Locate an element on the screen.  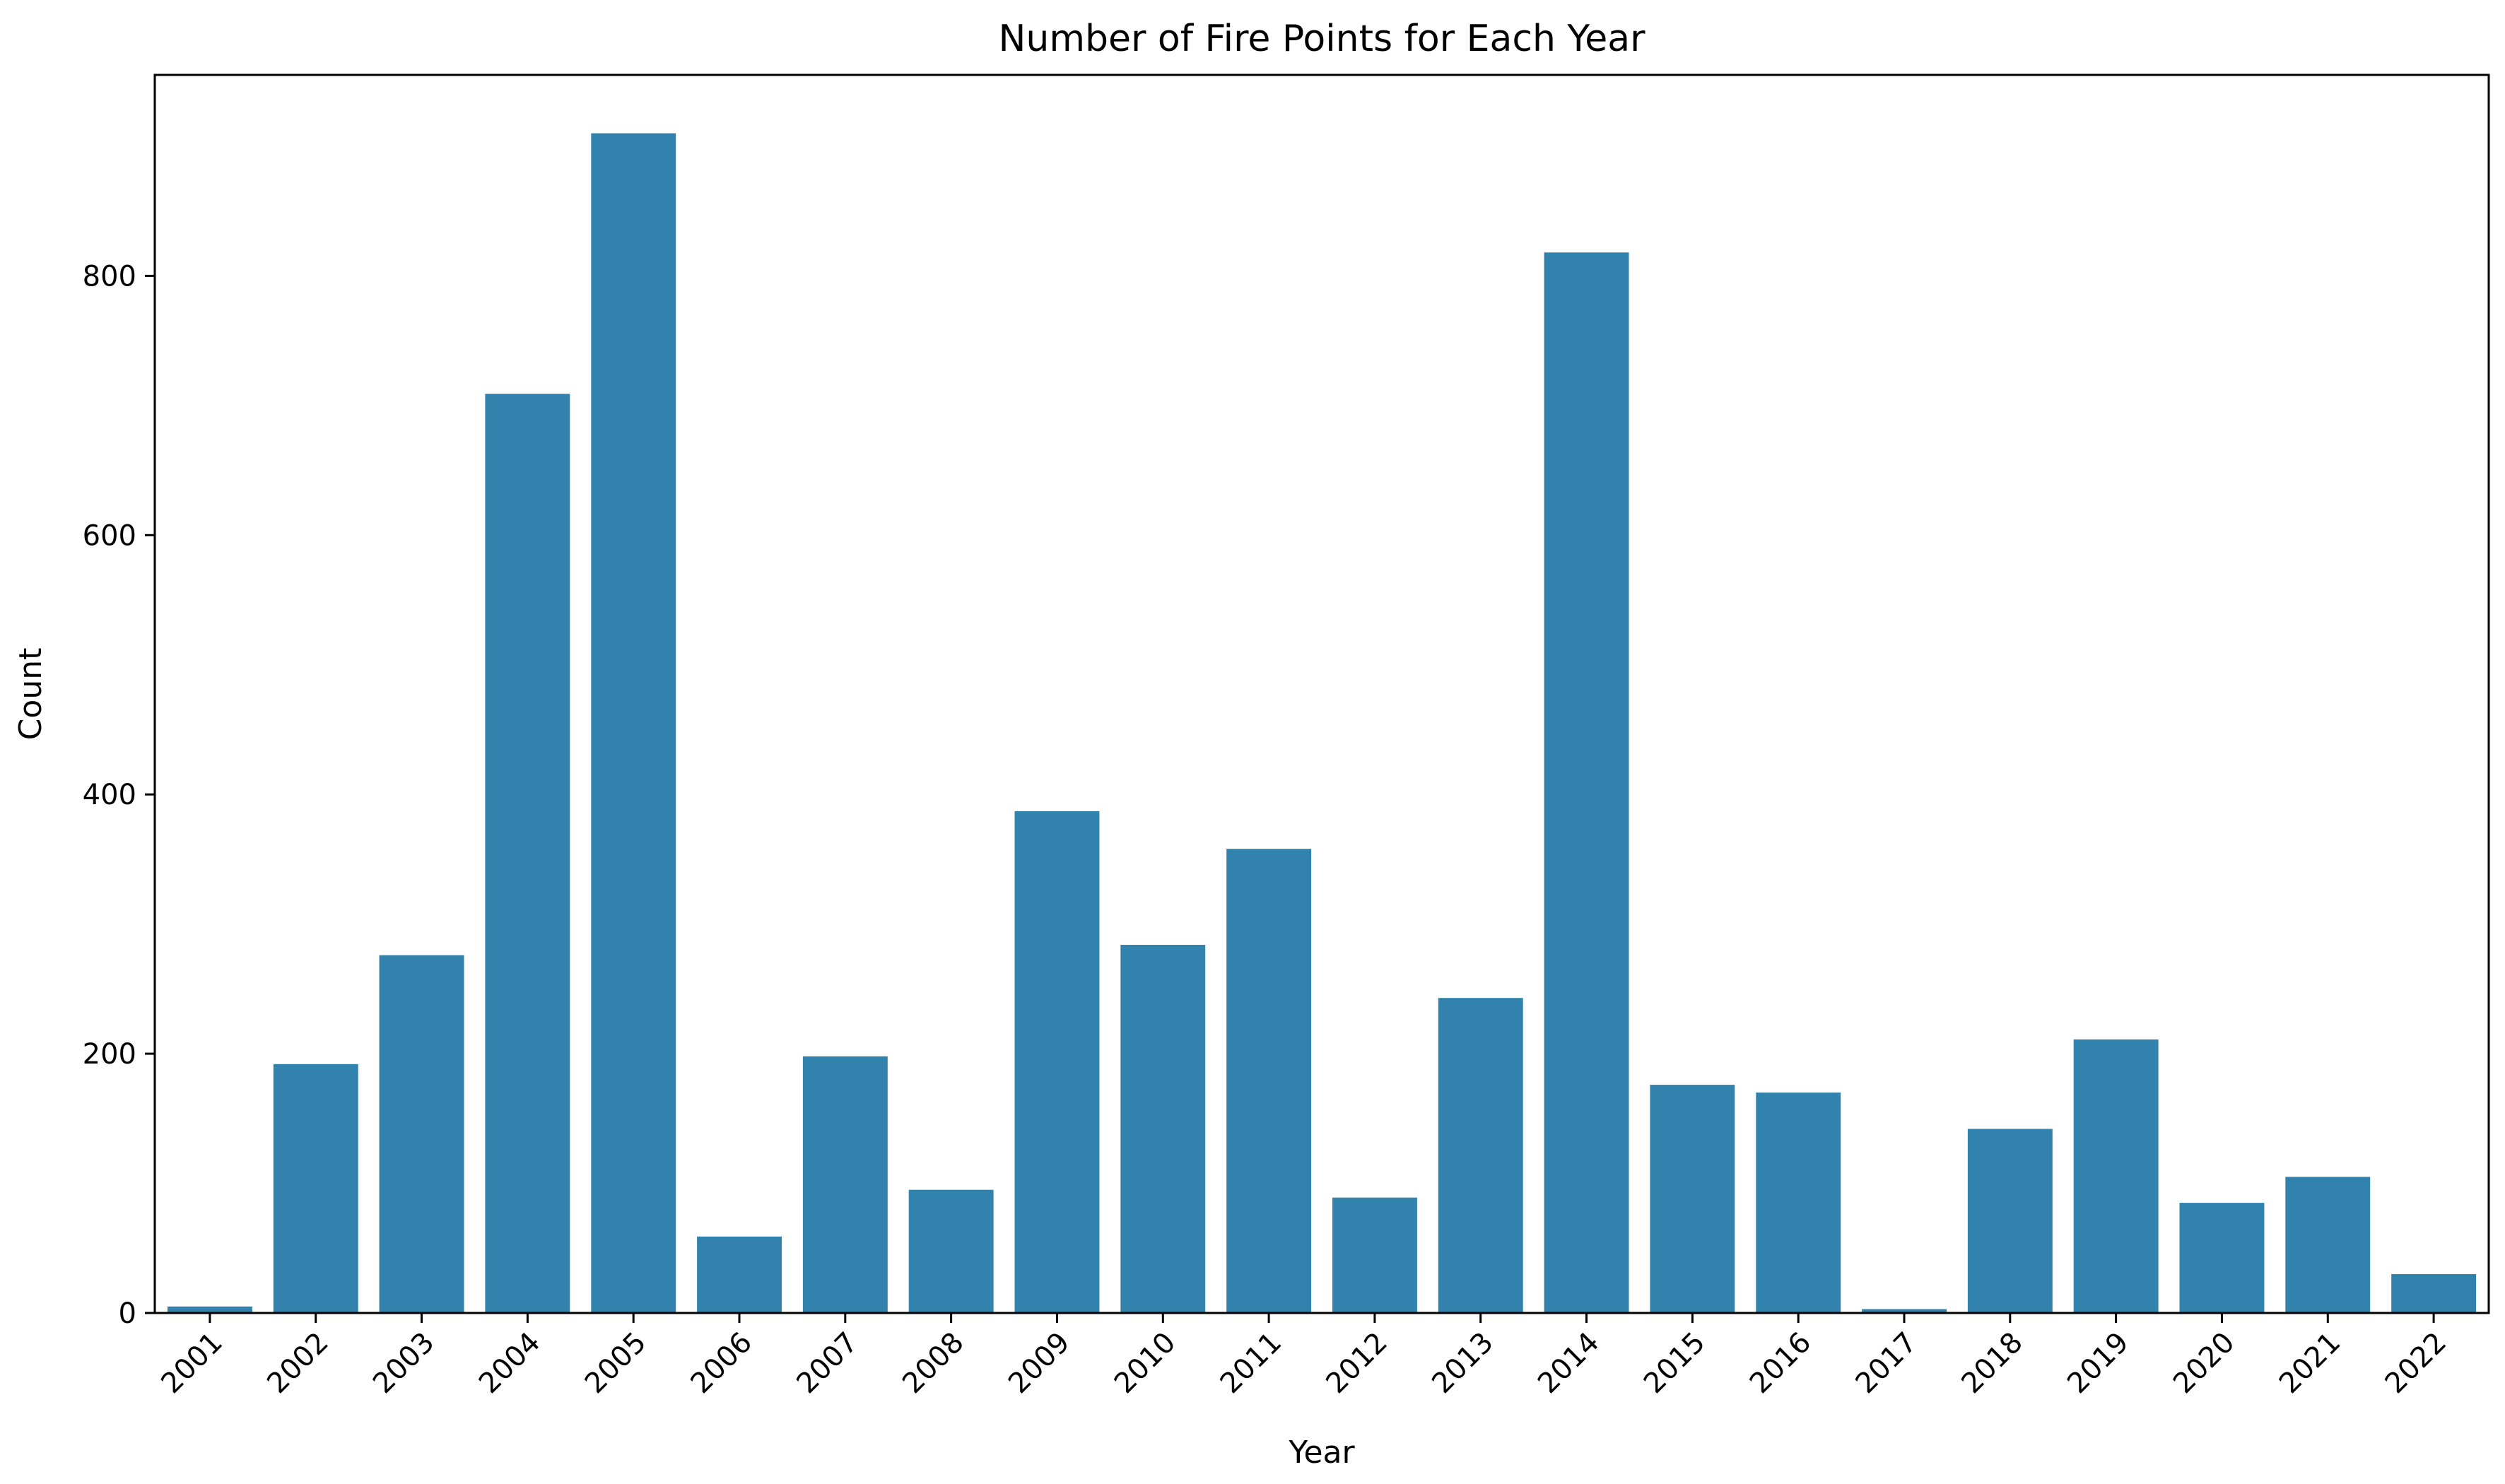
x-tick-label-2017: 2017 is located at coordinates (1887, 1363).